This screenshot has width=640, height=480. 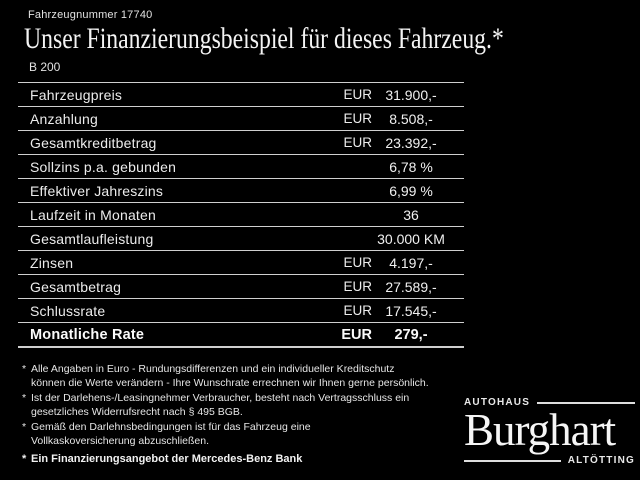 I want to click on dealer-logo-bottom: Altötting, so click(x=549, y=460).